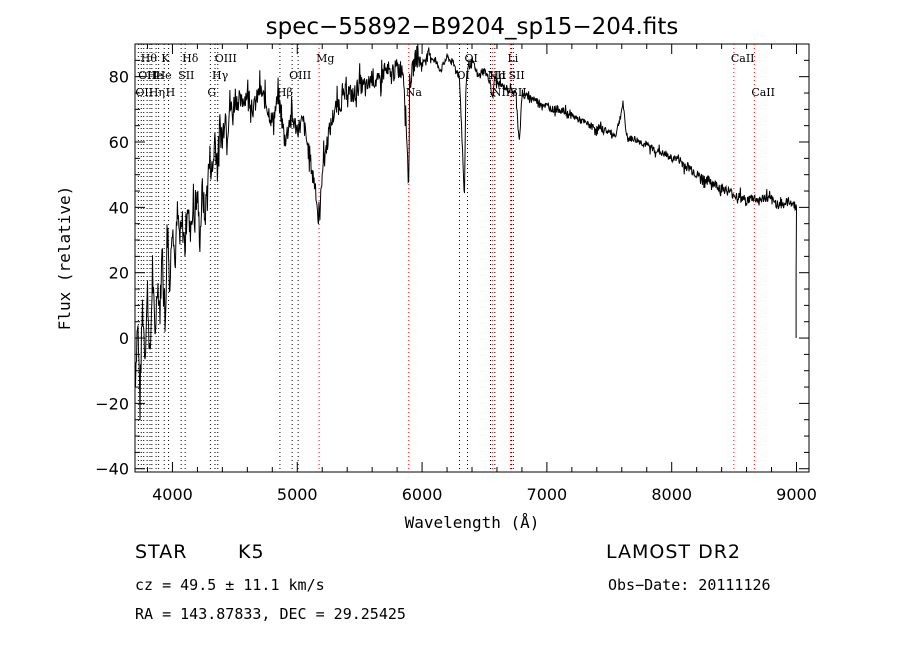 This screenshot has width=900, height=650. Describe the element at coordinates (149, 58) in the screenshot. I see `line-label: Hθ` at that location.